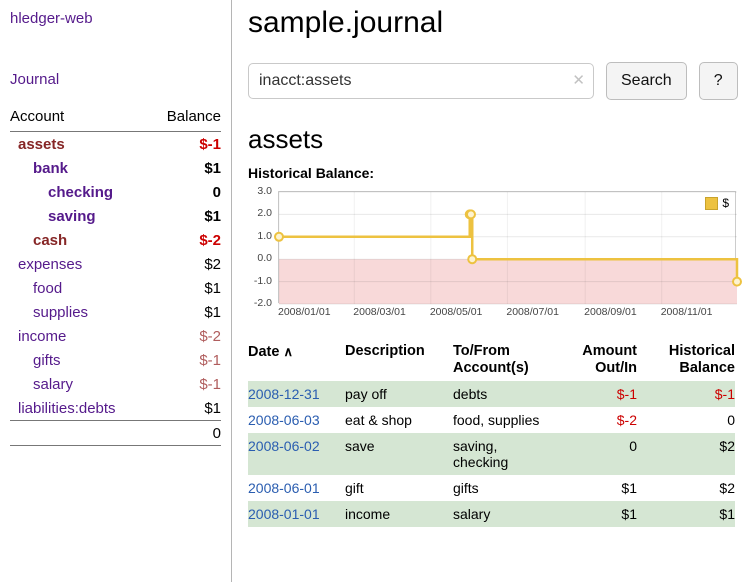 This screenshot has width=742, height=582. What do you see at coordinates (346, 22) in the screenshot?
I see `page-title: sample.journal` at bounding box center [346, 22].